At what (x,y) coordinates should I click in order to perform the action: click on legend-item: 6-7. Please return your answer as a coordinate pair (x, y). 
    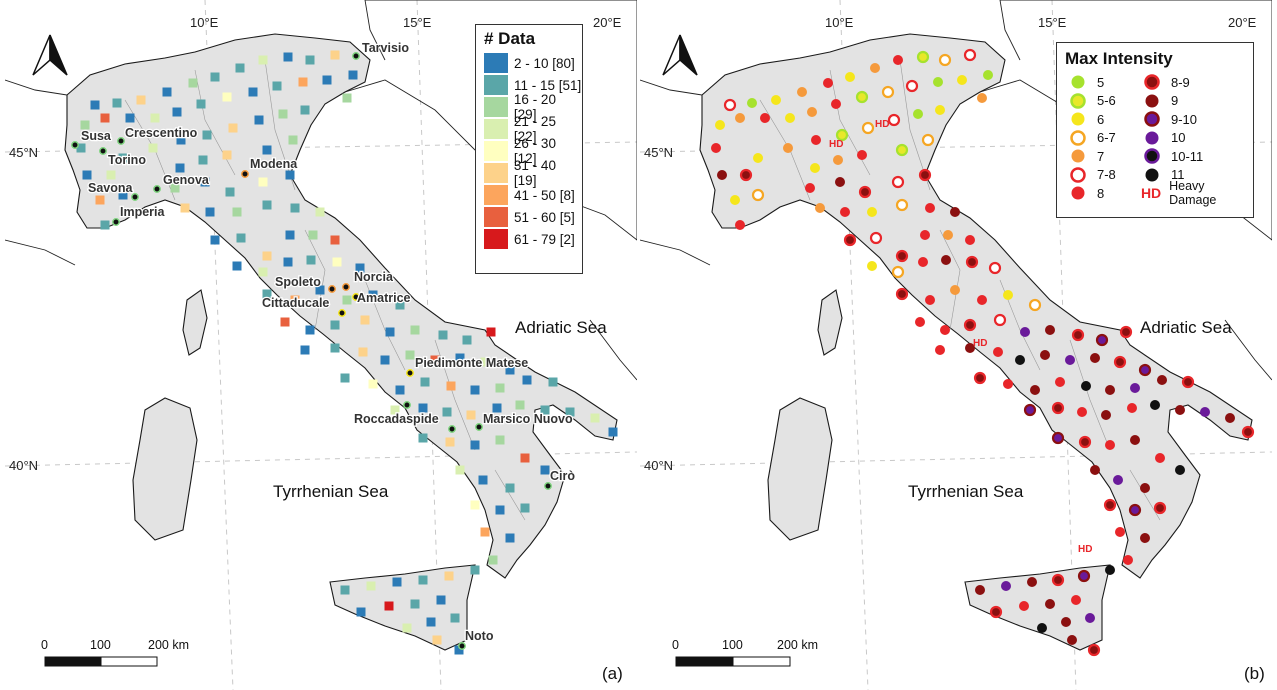
    Looking at the image, I should click on (1102, 138).